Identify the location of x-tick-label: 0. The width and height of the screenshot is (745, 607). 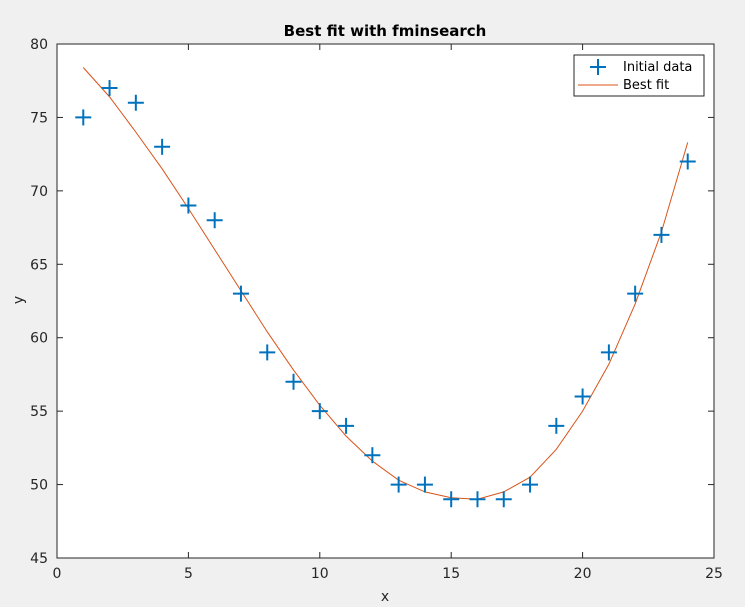
(57, 574).